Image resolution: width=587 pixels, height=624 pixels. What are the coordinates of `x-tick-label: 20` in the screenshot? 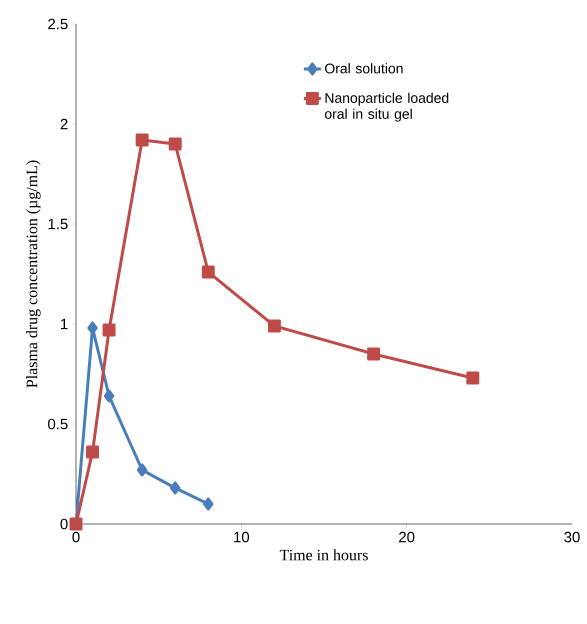 It's located at (406, 537).